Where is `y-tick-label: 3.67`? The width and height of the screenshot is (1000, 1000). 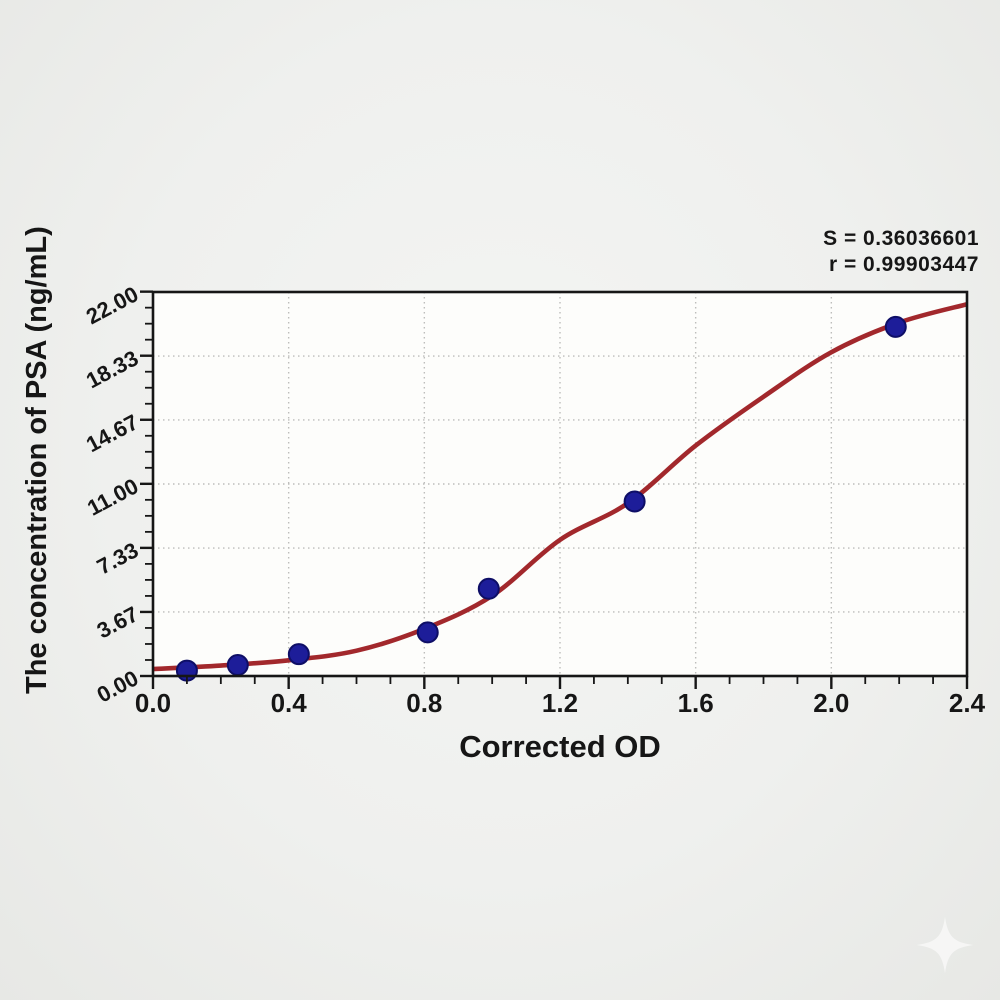
y-tick-label: 3.67 is located at coordinates (118, 622).